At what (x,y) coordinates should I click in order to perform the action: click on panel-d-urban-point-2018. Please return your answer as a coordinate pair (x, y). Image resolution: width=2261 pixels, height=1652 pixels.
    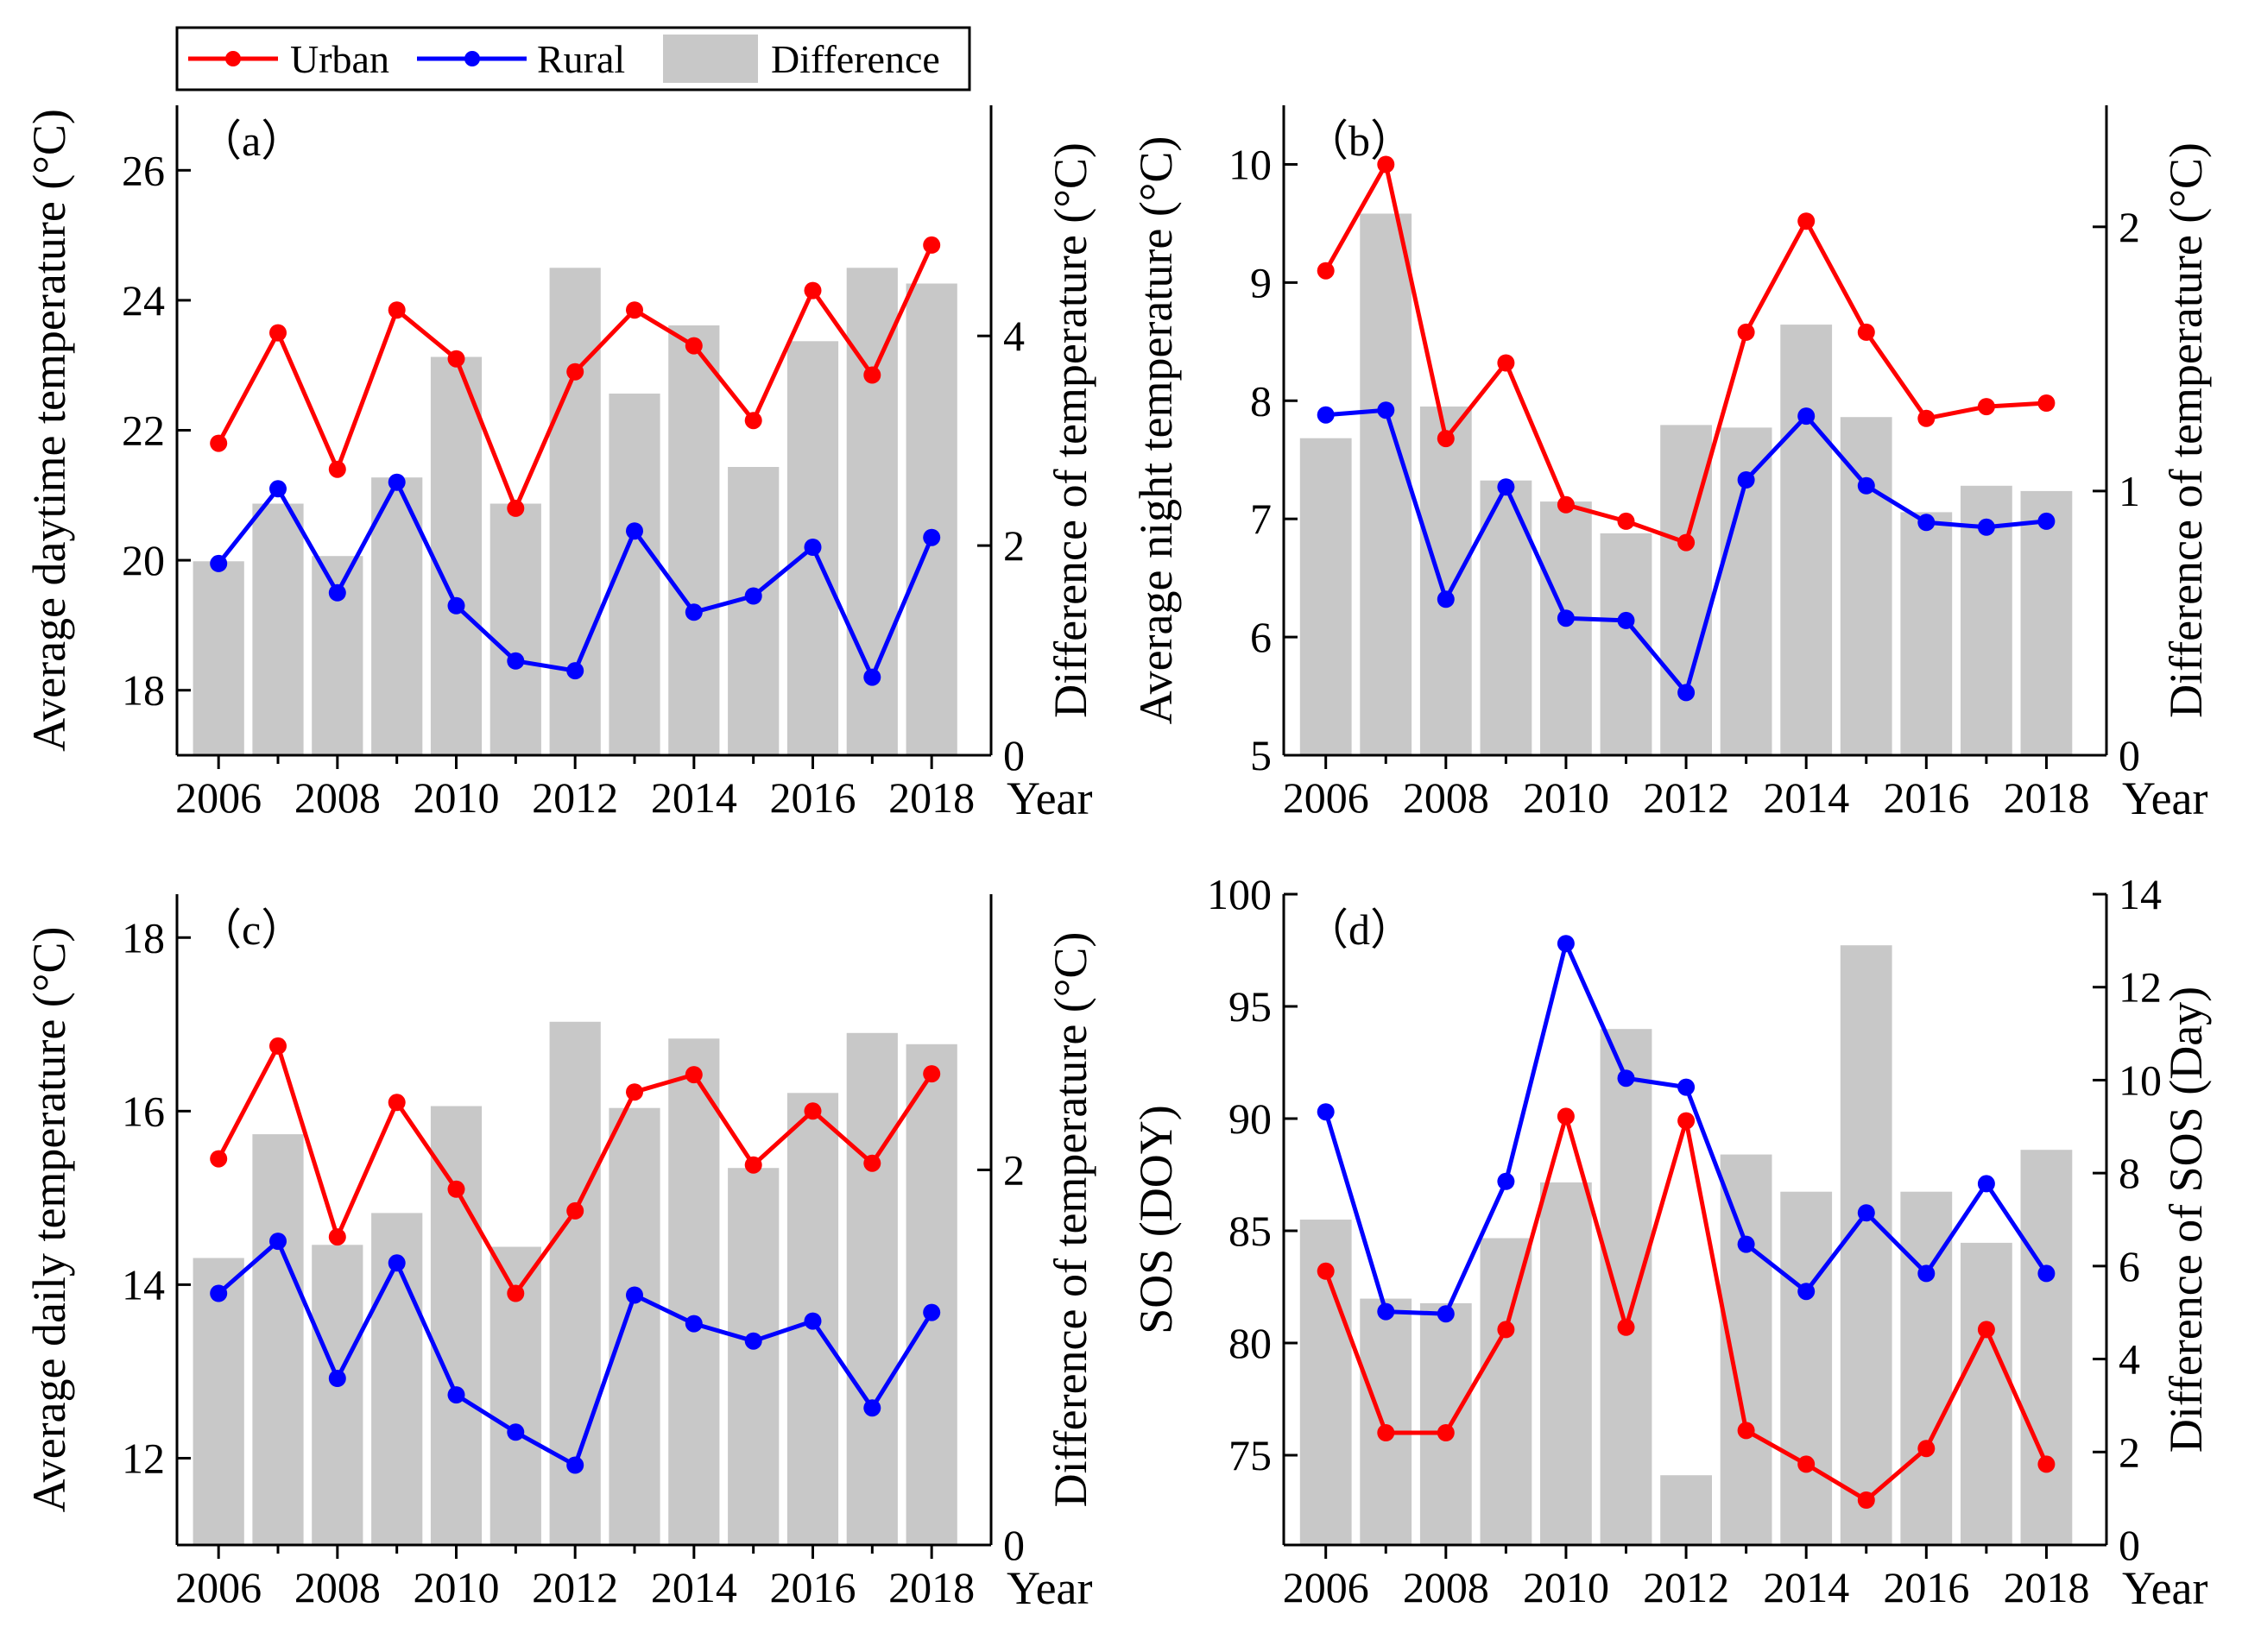
    Looking at the image, I should click on (2046, 1464).